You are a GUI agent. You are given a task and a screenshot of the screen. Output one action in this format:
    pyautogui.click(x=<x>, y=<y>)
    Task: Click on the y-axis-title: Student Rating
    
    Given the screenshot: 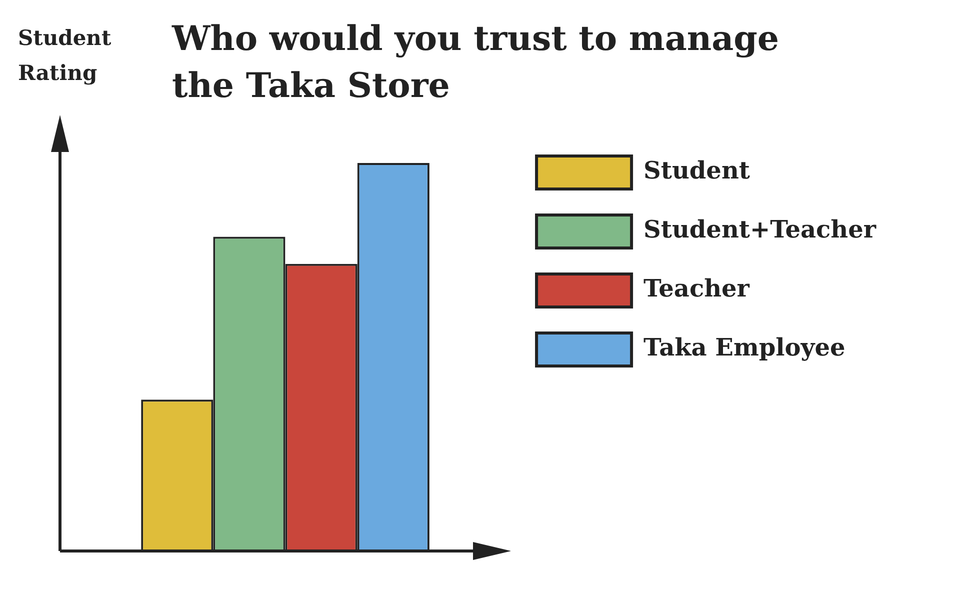 What is the action you would take?
    pyautogui.click(x=65, y=55)
    